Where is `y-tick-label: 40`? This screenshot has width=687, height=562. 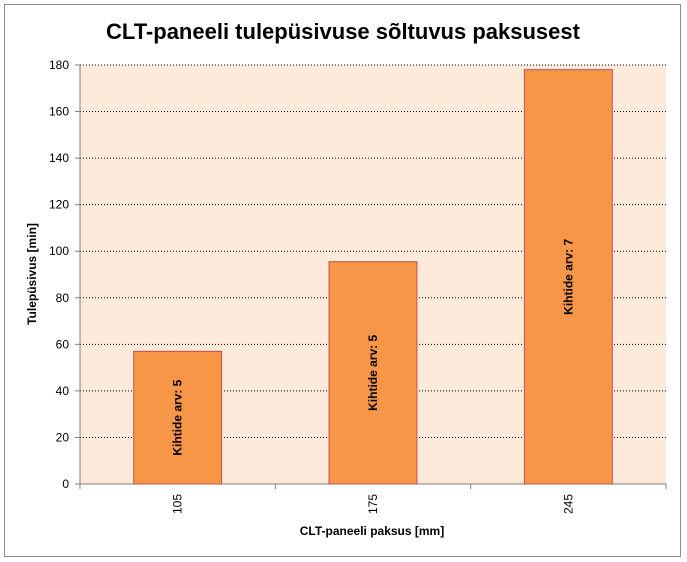
y-tick-label: 40 is located at coordinates (63, 391).